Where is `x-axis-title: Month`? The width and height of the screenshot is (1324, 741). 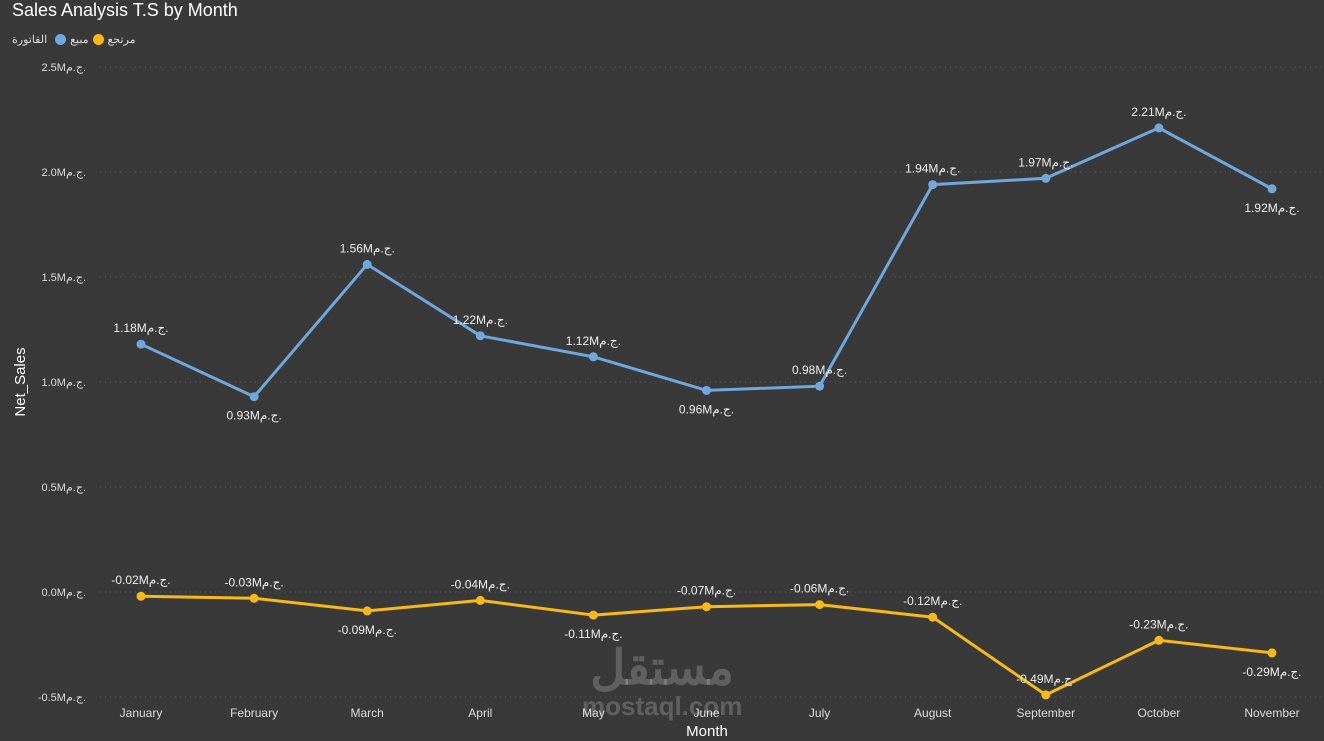 x-axis-title: Month is located at coordinates (707, 731).